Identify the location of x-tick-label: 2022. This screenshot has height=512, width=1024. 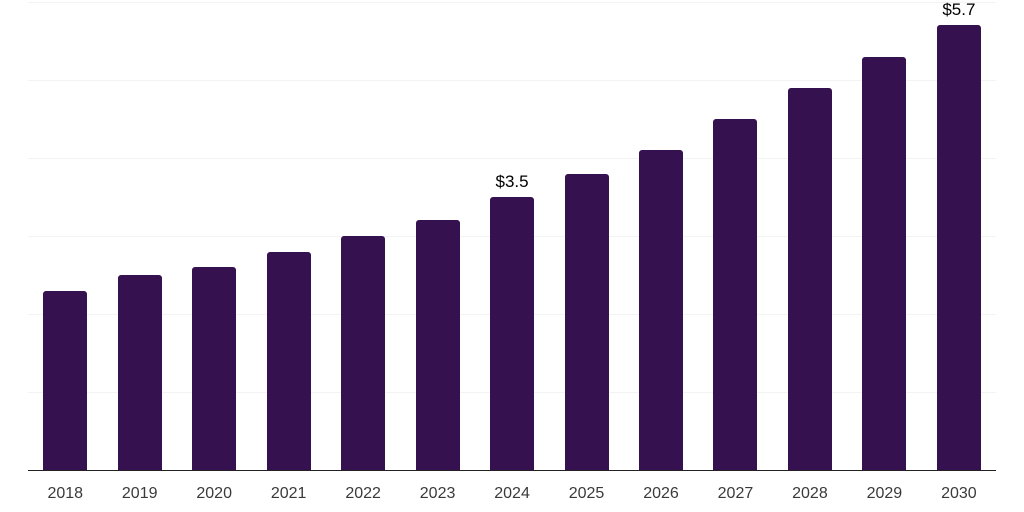
(363, 493).